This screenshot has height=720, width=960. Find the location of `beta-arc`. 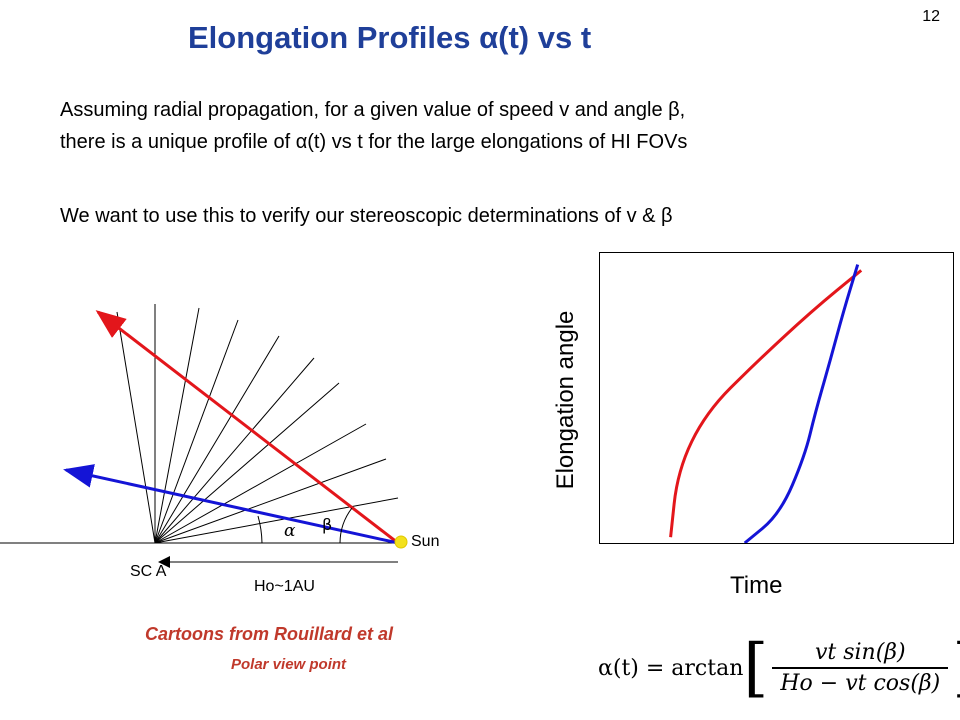

beta-arc is located at coordinates (346, 525).